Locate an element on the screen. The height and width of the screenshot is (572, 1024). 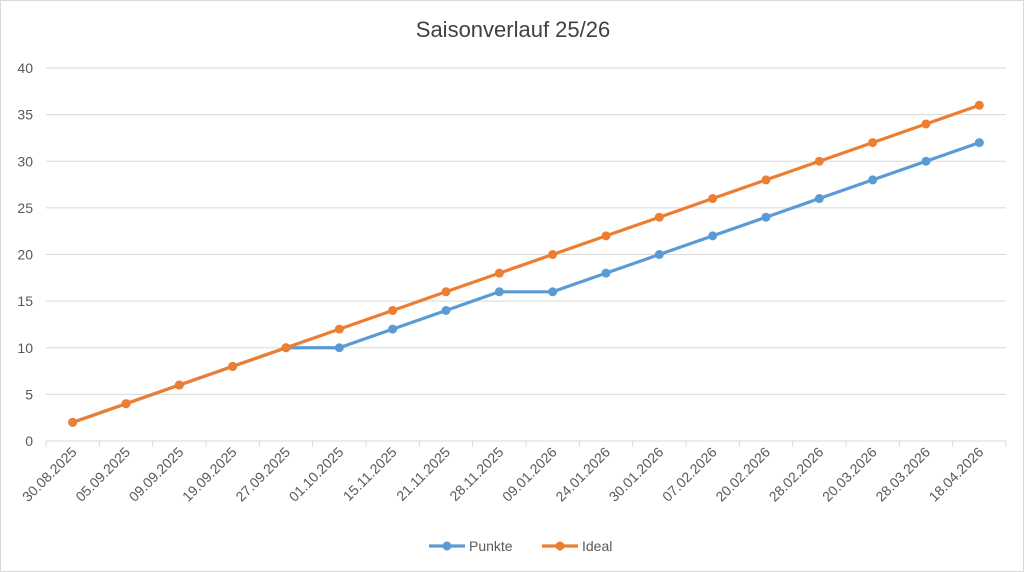
x-tick-label: 09.09.2025 is located at coordinates (156, 474).